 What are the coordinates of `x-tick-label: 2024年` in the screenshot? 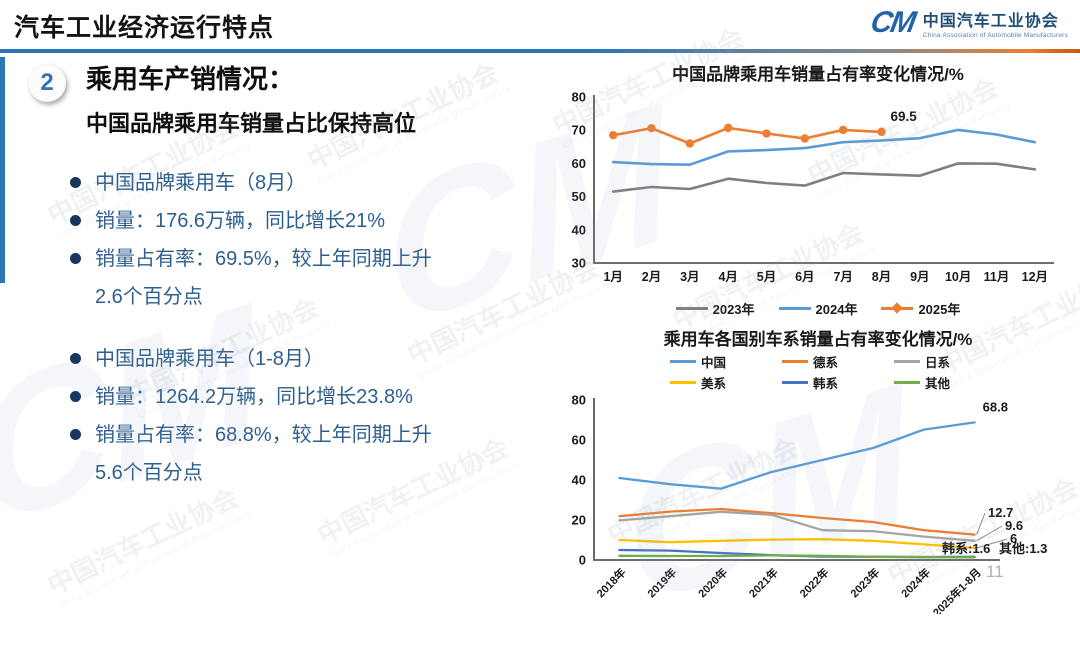 It's located at (915, 582).